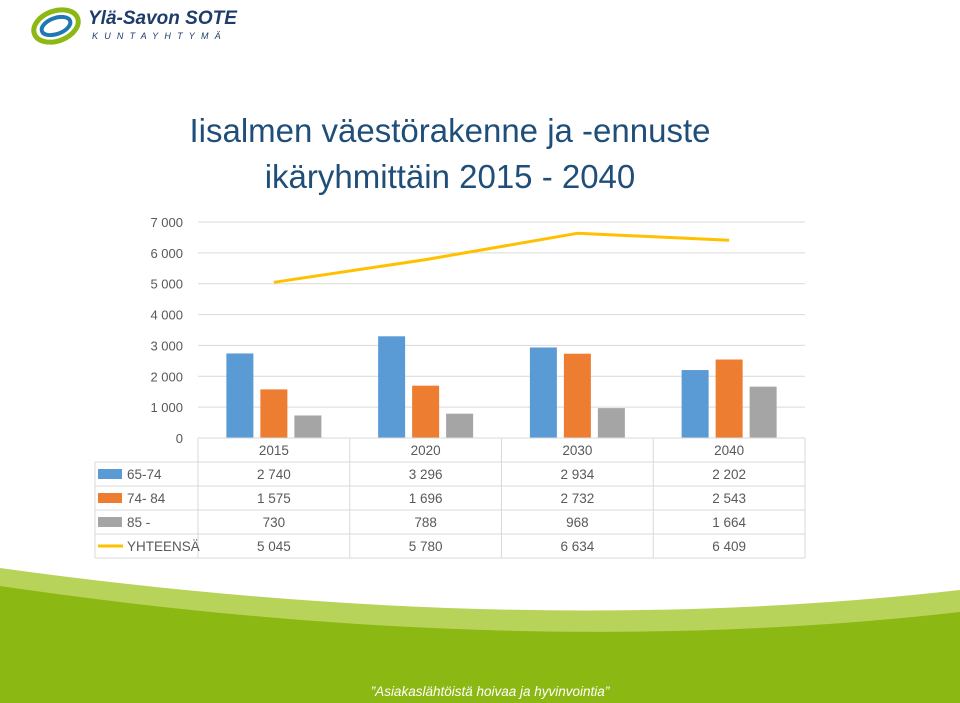  What do you see at coordinates (166, 222) in the screenshot?
I see `y-tick-label: 7 000` at bounding box center [166, 222].